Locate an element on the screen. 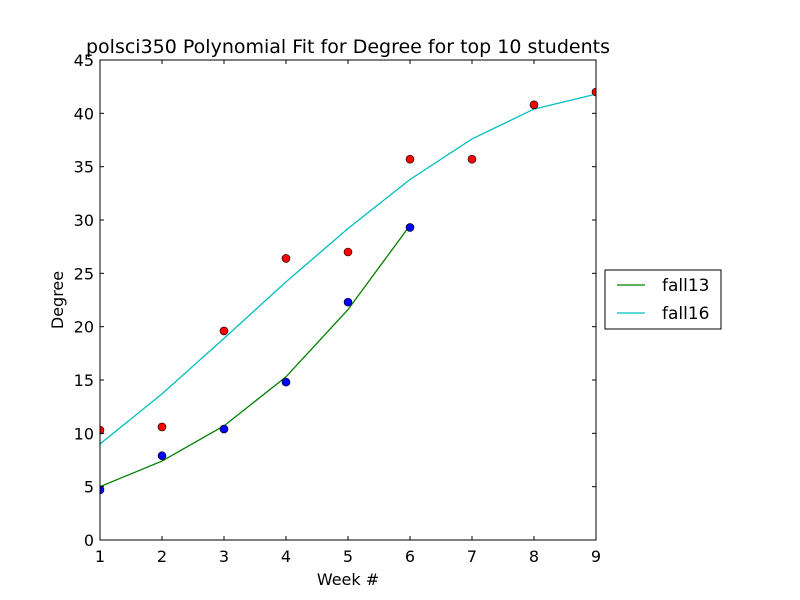 This screenshot has height=600, width=800. x-tick-label: 7 is located at coordinates (472, 556).